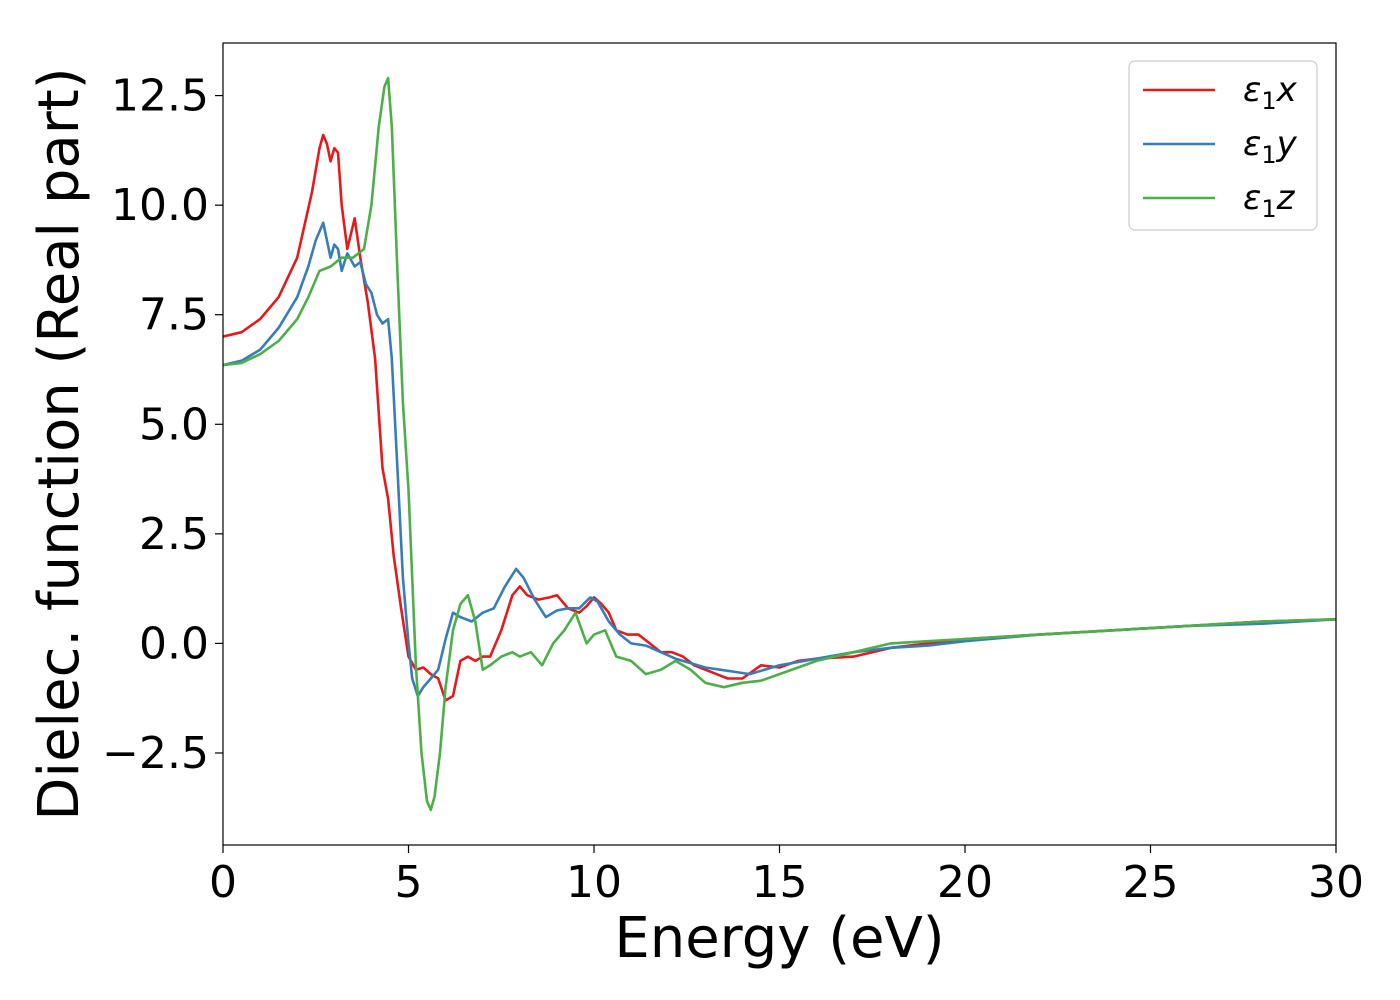 This screenshot has height=1000, width=1400. I want to click on x-tick-label: 0, so click(223, 882).